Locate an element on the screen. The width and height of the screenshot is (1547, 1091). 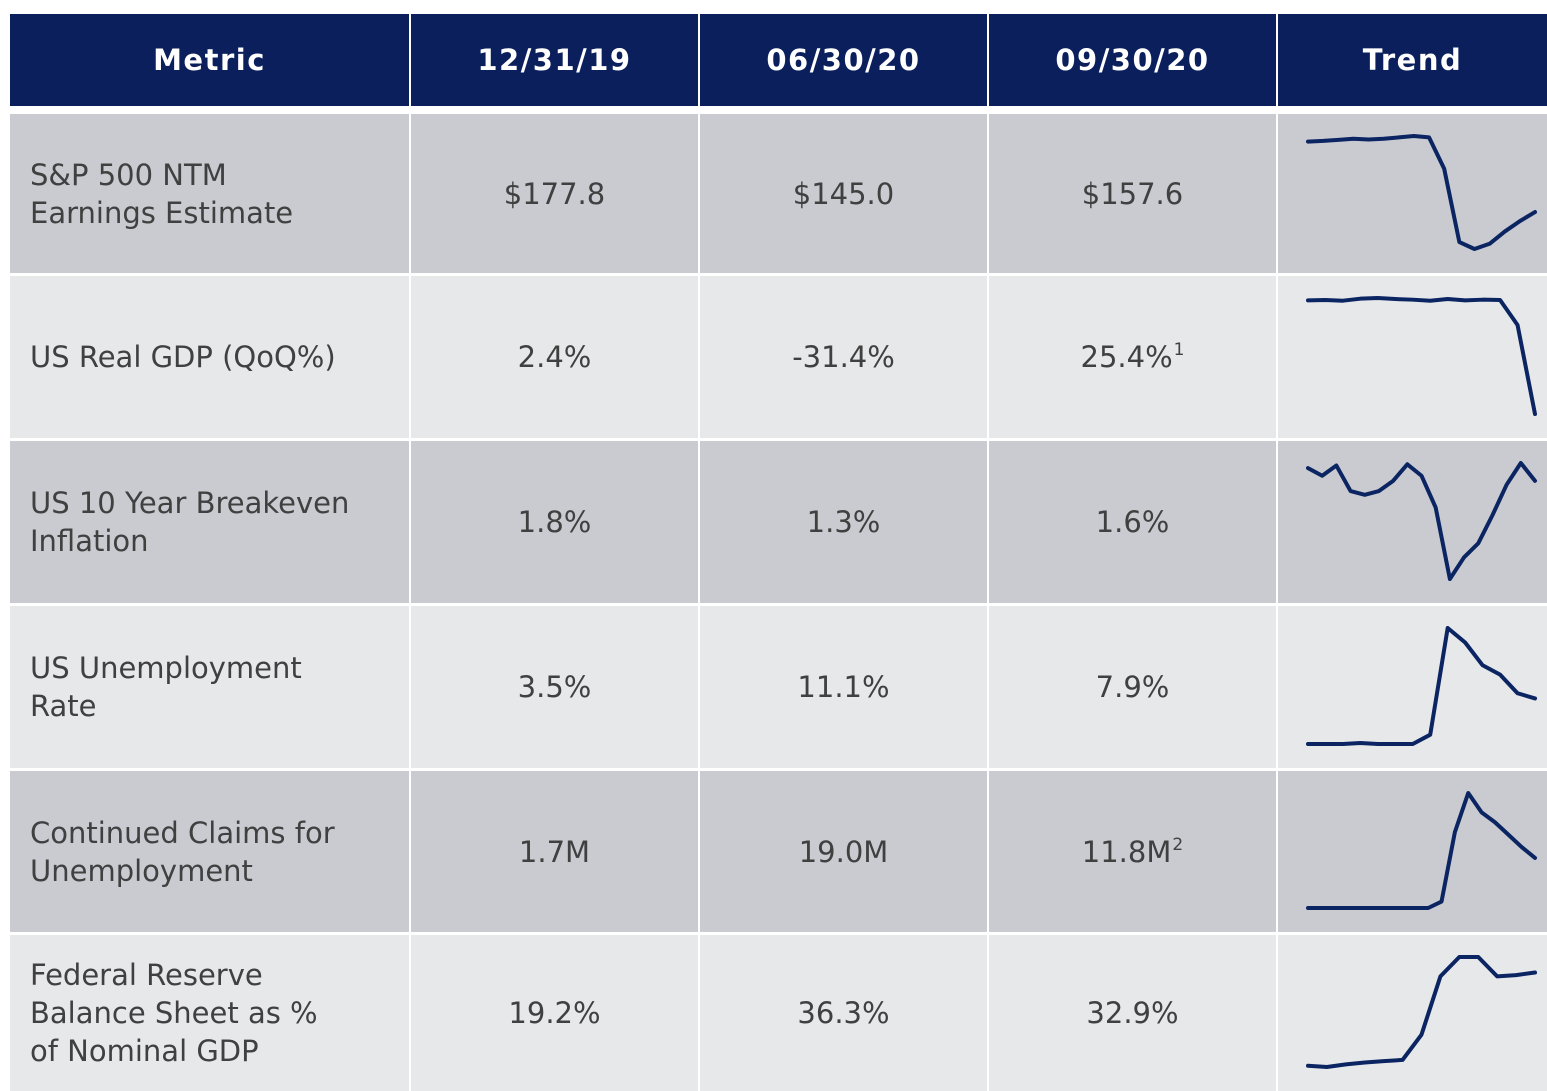
value: 1.8% is located at coordinates (554, 522).